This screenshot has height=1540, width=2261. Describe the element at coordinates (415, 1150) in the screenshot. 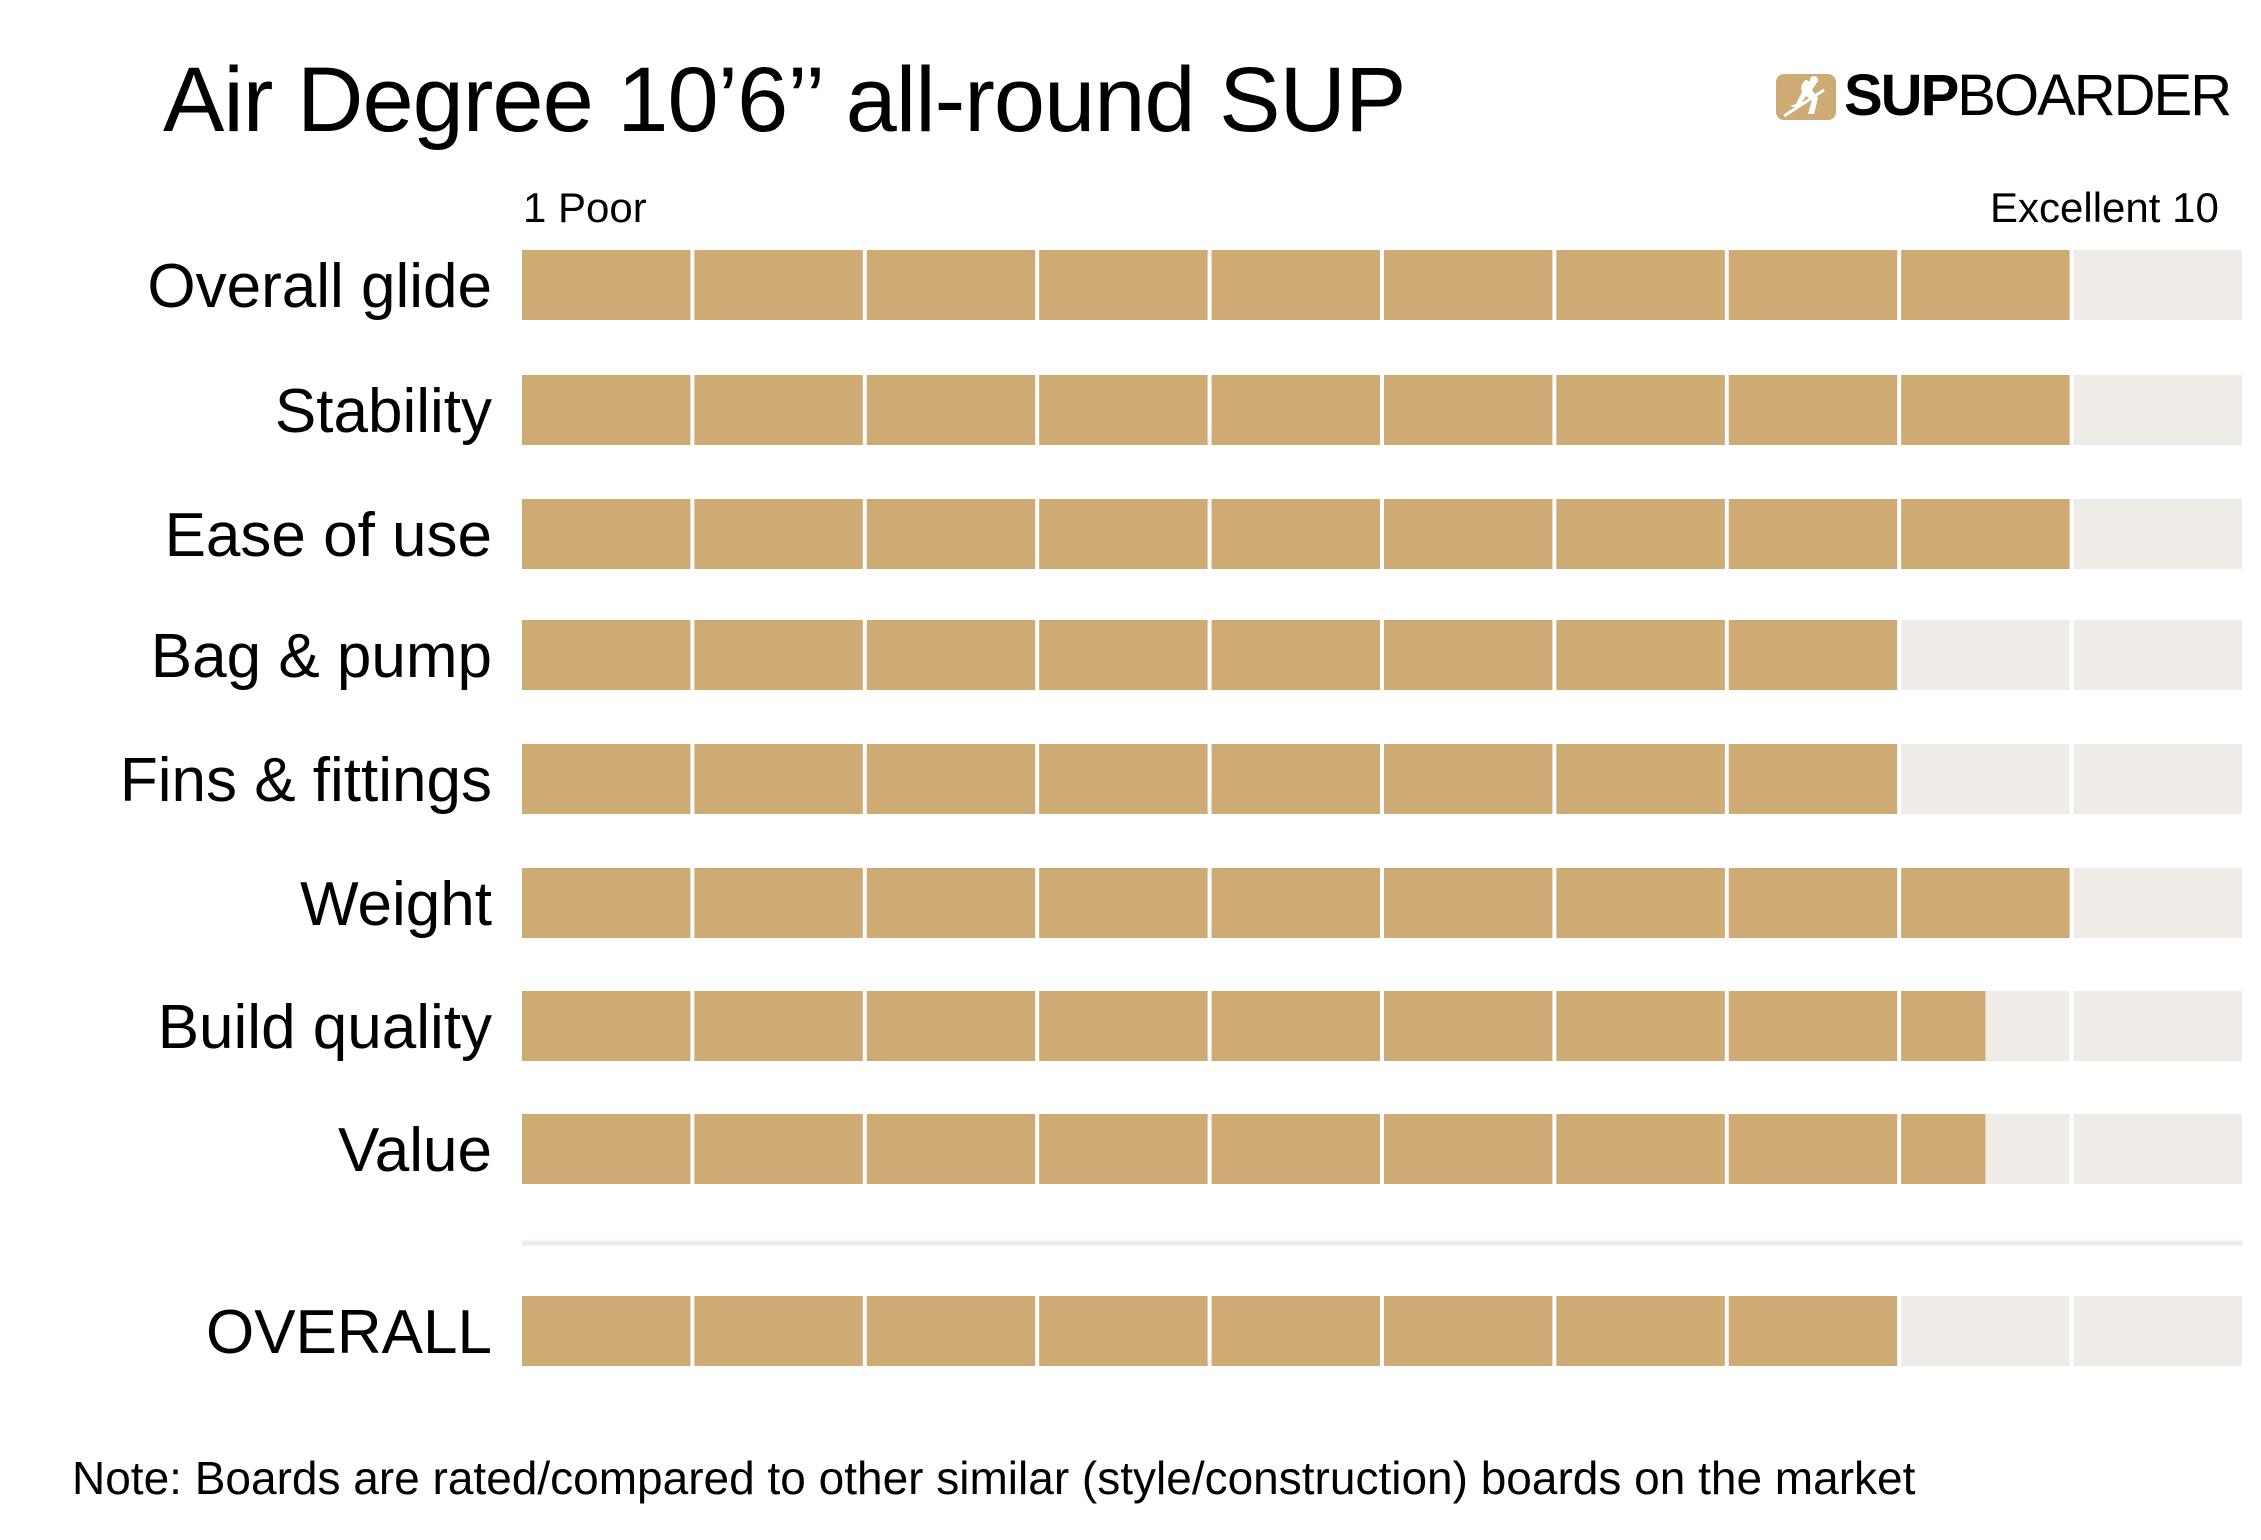

I see `row-label: Value` at that location.